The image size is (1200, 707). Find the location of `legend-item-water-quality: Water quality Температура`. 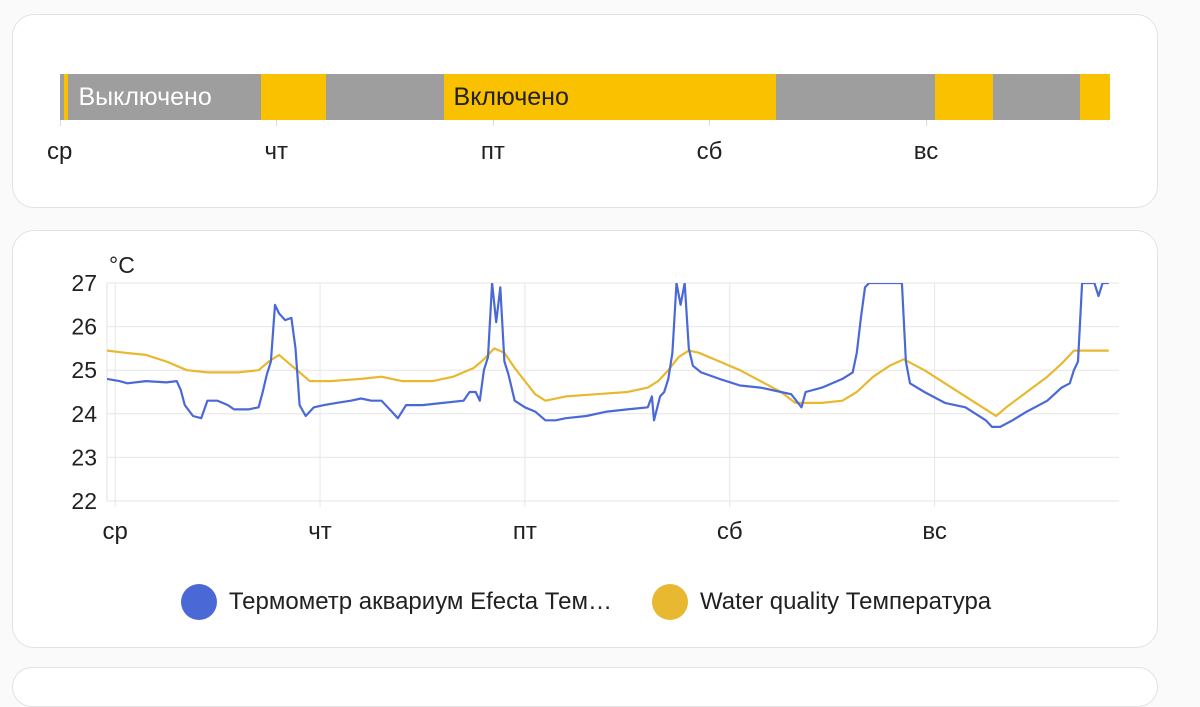

legend-item-water-quality: Water quality Температура is located at coordinates (821, 602).